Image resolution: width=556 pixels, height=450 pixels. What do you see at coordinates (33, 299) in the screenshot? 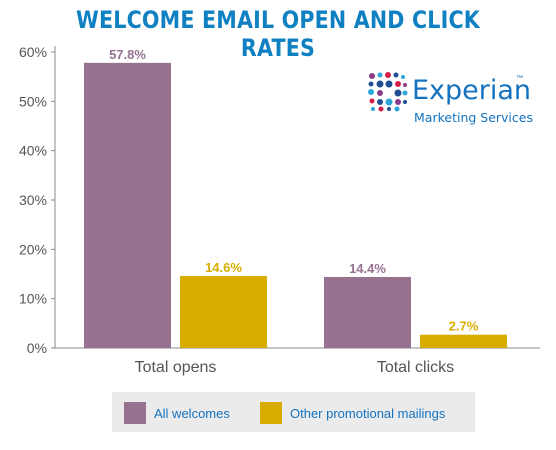
I see `y-tick-label: 10%` at bounding box center [33, 299].